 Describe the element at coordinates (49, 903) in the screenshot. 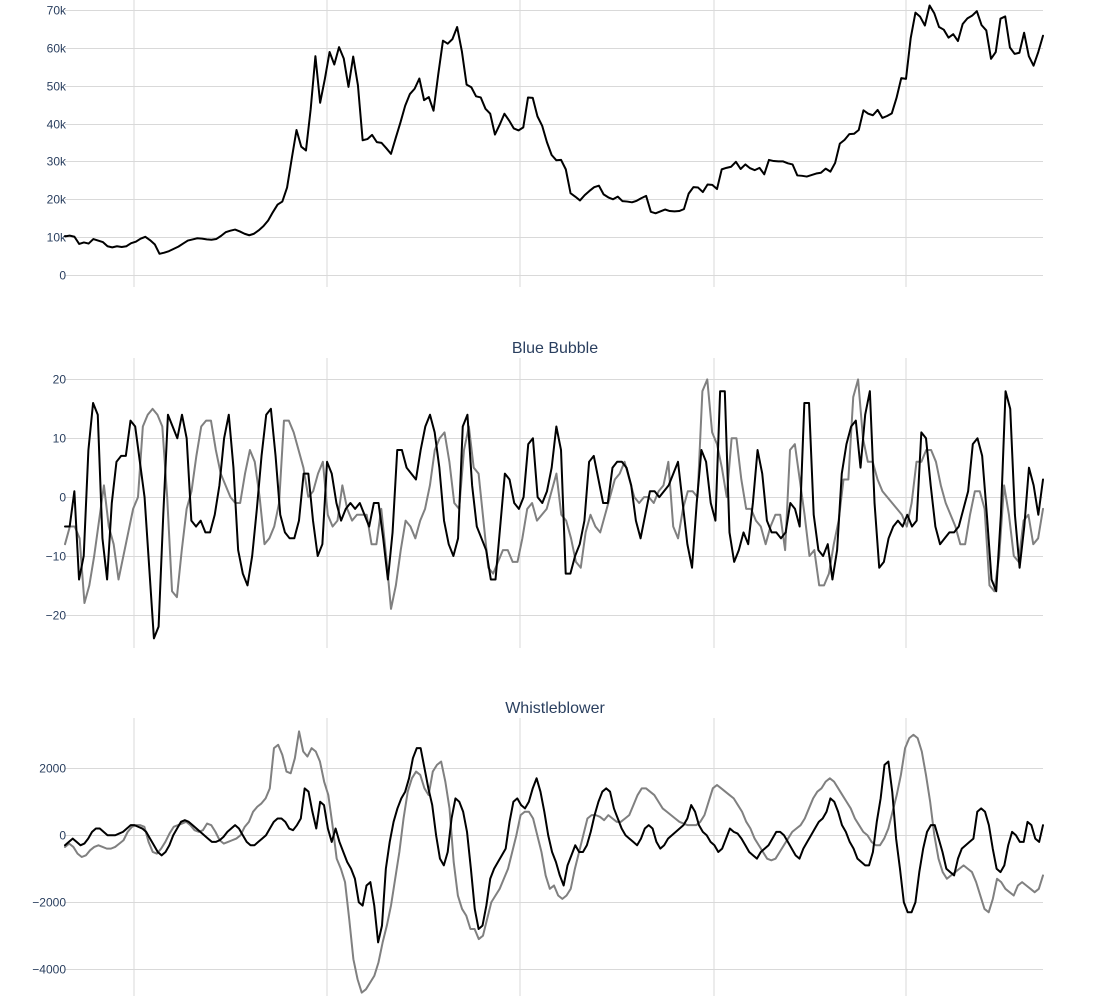

I see `y-tick-label: −2000` at that location.